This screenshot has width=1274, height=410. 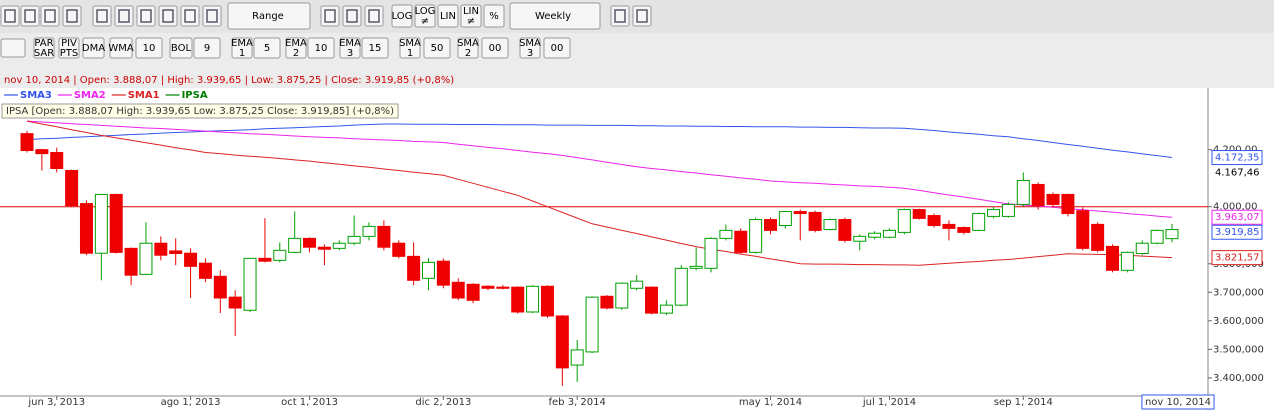 I want to click on period-label: Weekly, so click(x=553, y=16).